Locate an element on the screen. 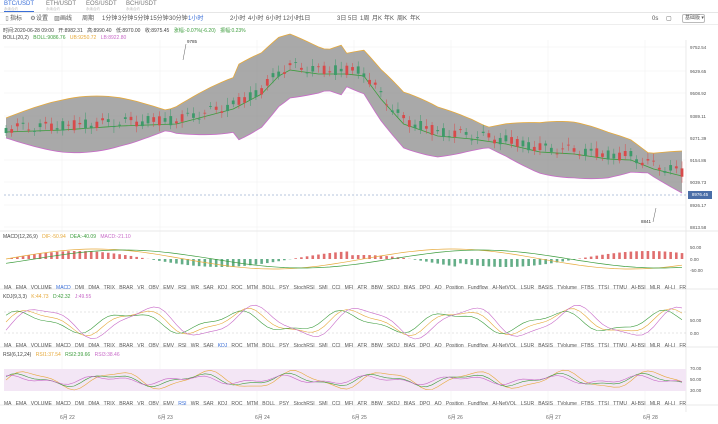  indicator-option: StochRSI is located at coordinates (304, 288).